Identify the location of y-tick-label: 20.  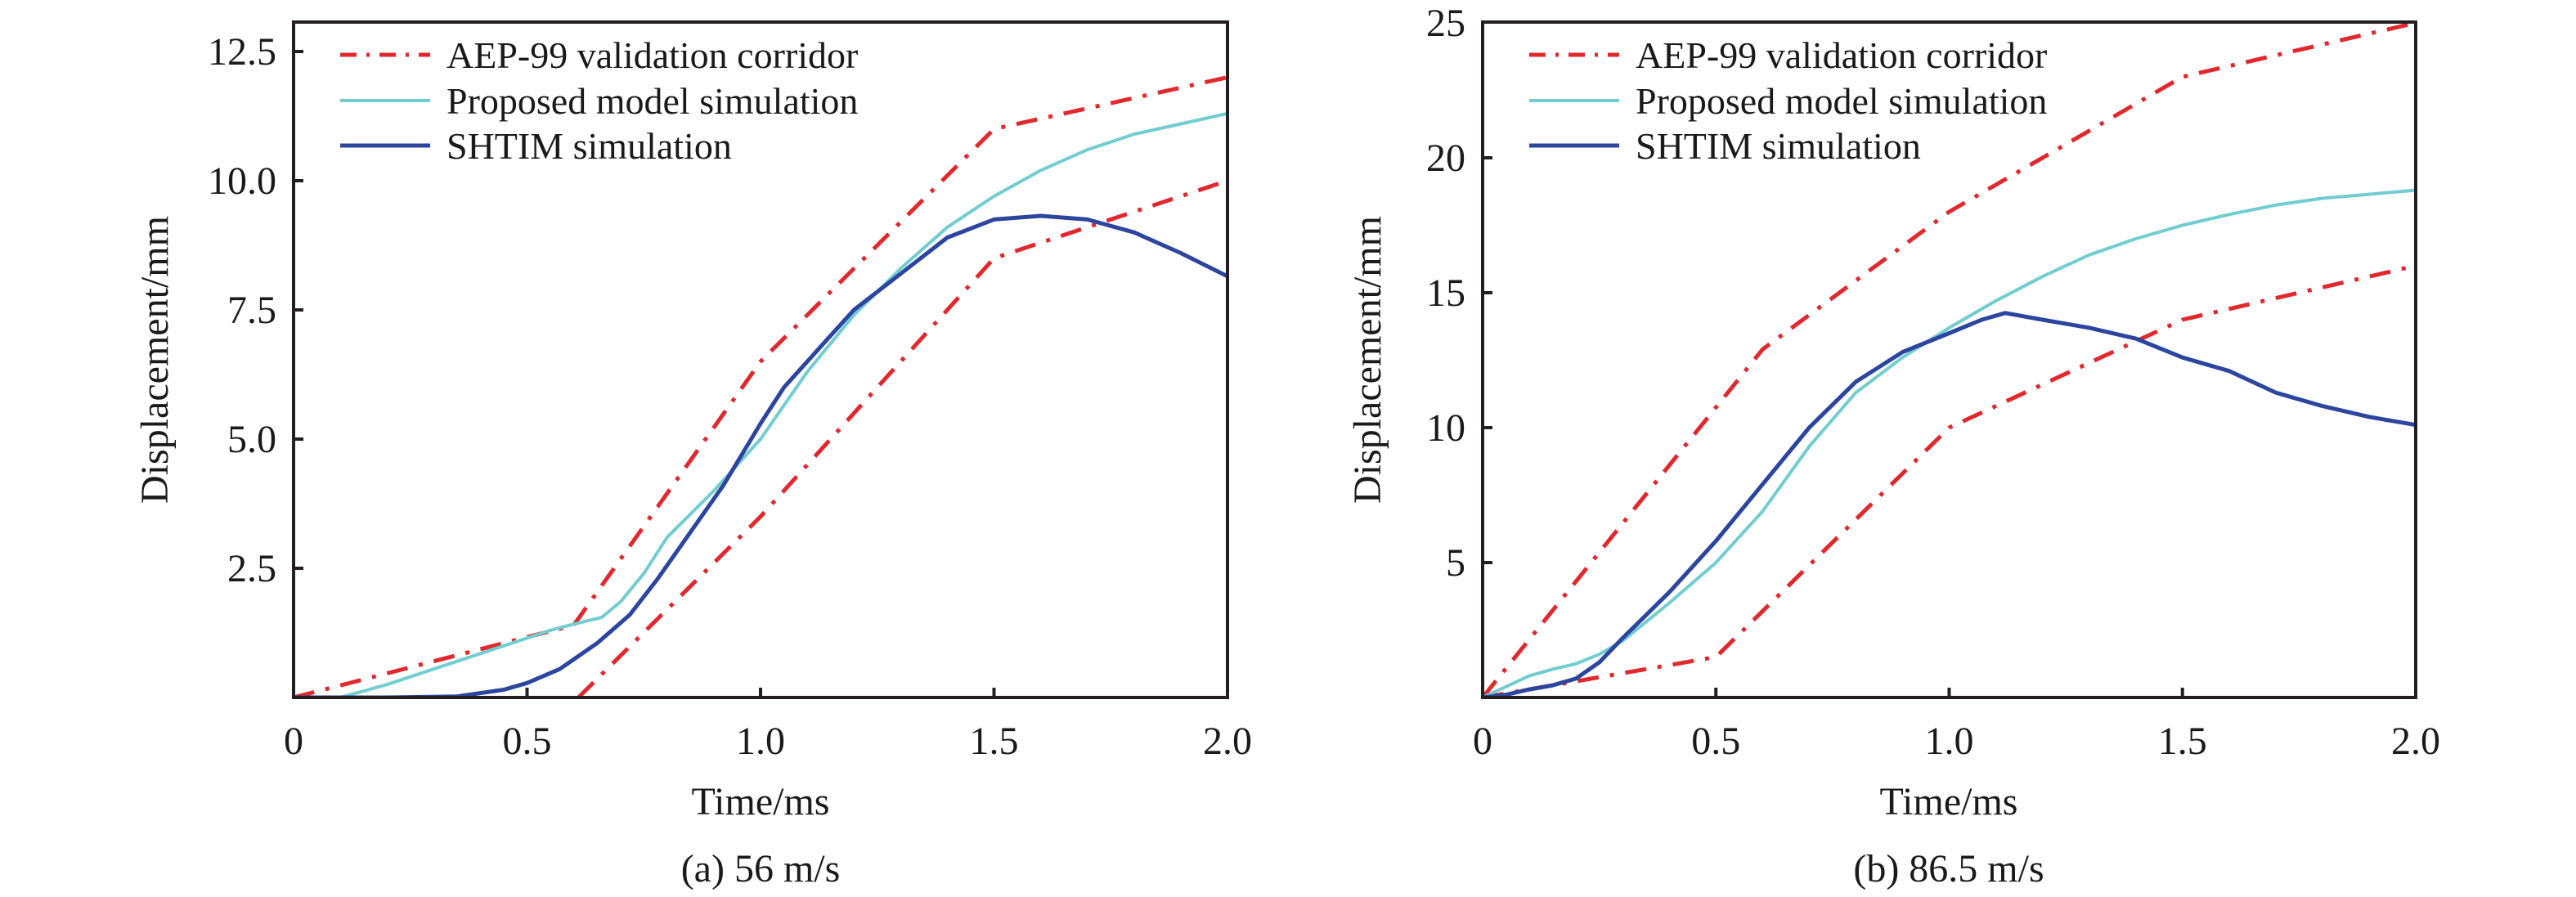
(1446, 158).